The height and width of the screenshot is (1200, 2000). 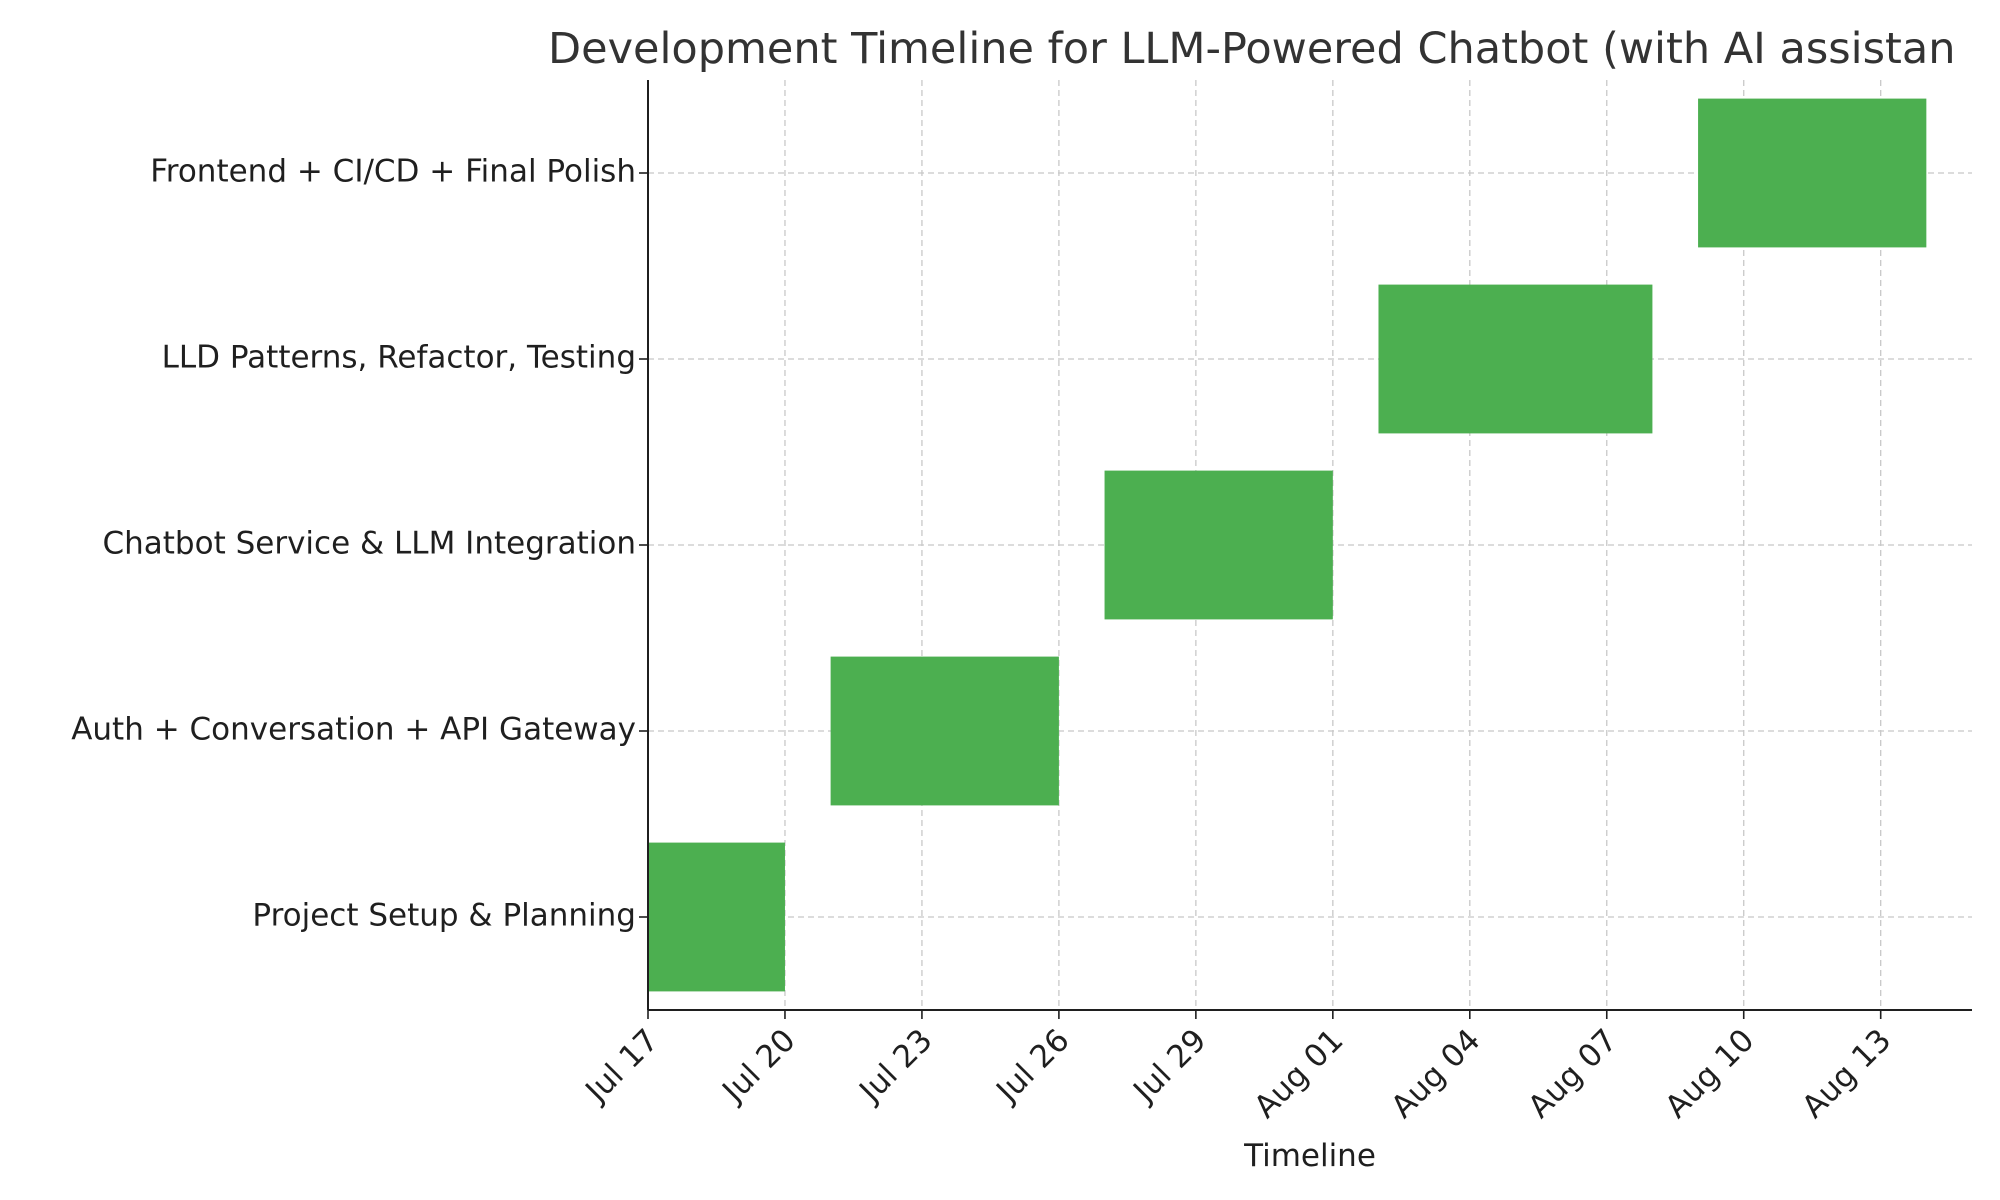 I want to click on x-tick-label: Aug 04, so click(x=1435, y=1073).